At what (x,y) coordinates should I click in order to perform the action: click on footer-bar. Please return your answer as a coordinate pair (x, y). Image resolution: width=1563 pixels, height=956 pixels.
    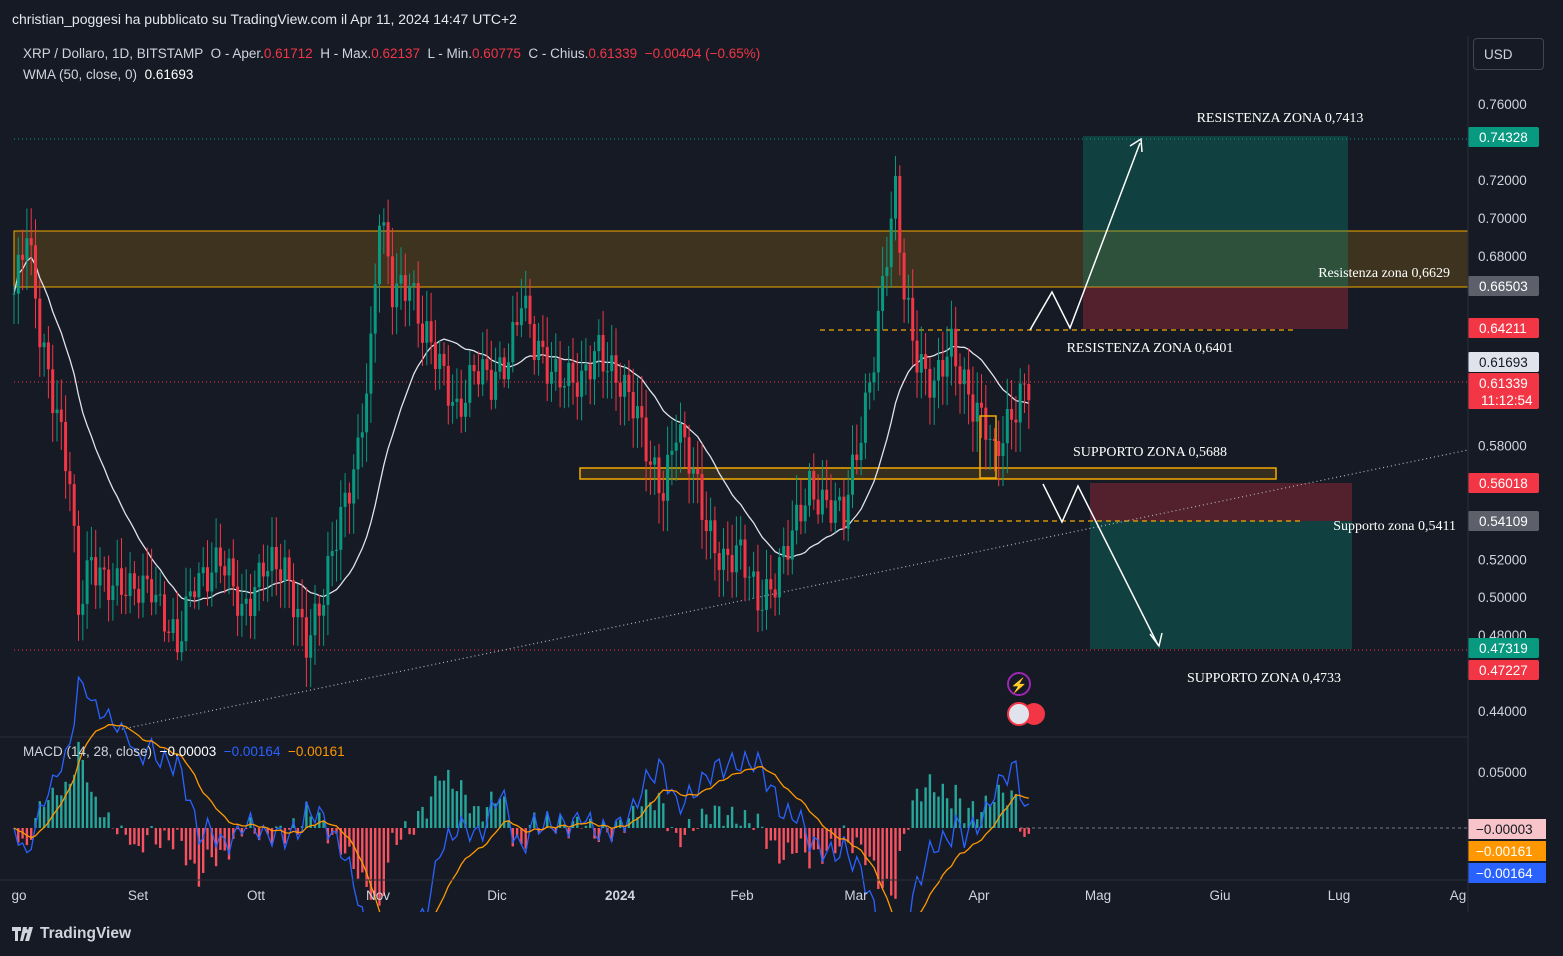
    Looking at the image, I should click on (781, 934).